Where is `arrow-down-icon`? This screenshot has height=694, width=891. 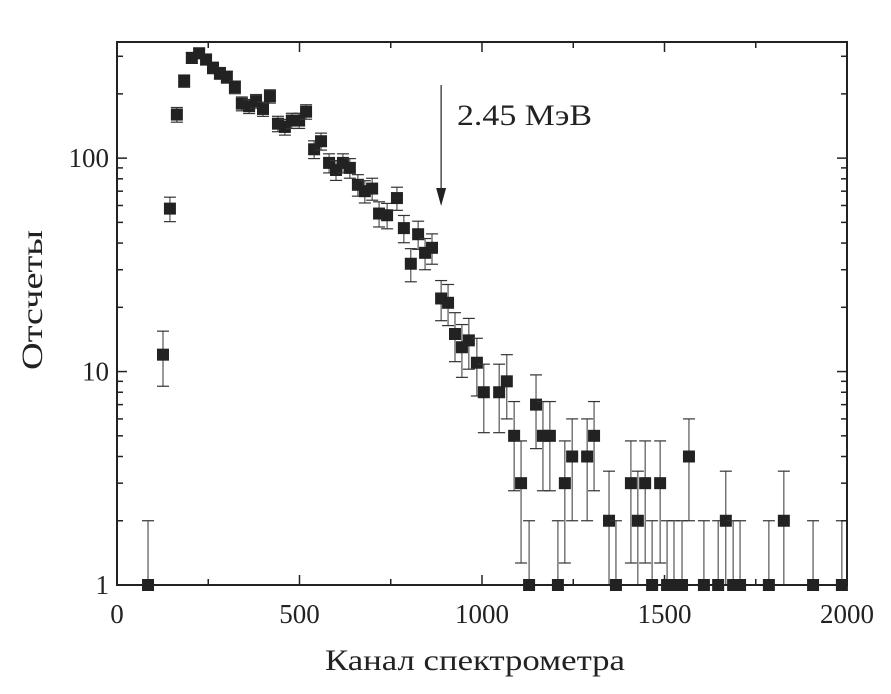
arrow-down-icon is located at coordinates (441, 197).